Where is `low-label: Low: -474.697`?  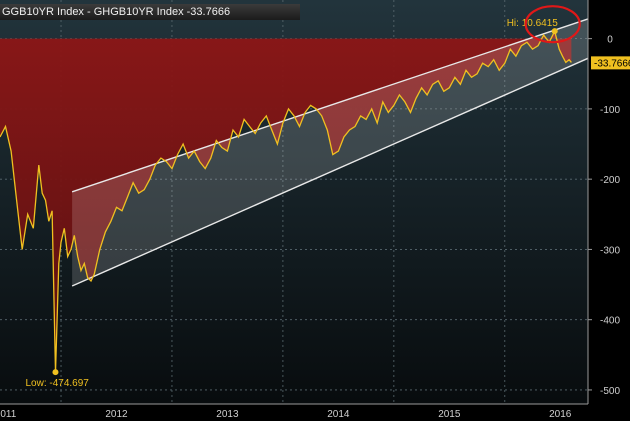 low-label: Low: -474.697 is located at coordinates (57, 383).